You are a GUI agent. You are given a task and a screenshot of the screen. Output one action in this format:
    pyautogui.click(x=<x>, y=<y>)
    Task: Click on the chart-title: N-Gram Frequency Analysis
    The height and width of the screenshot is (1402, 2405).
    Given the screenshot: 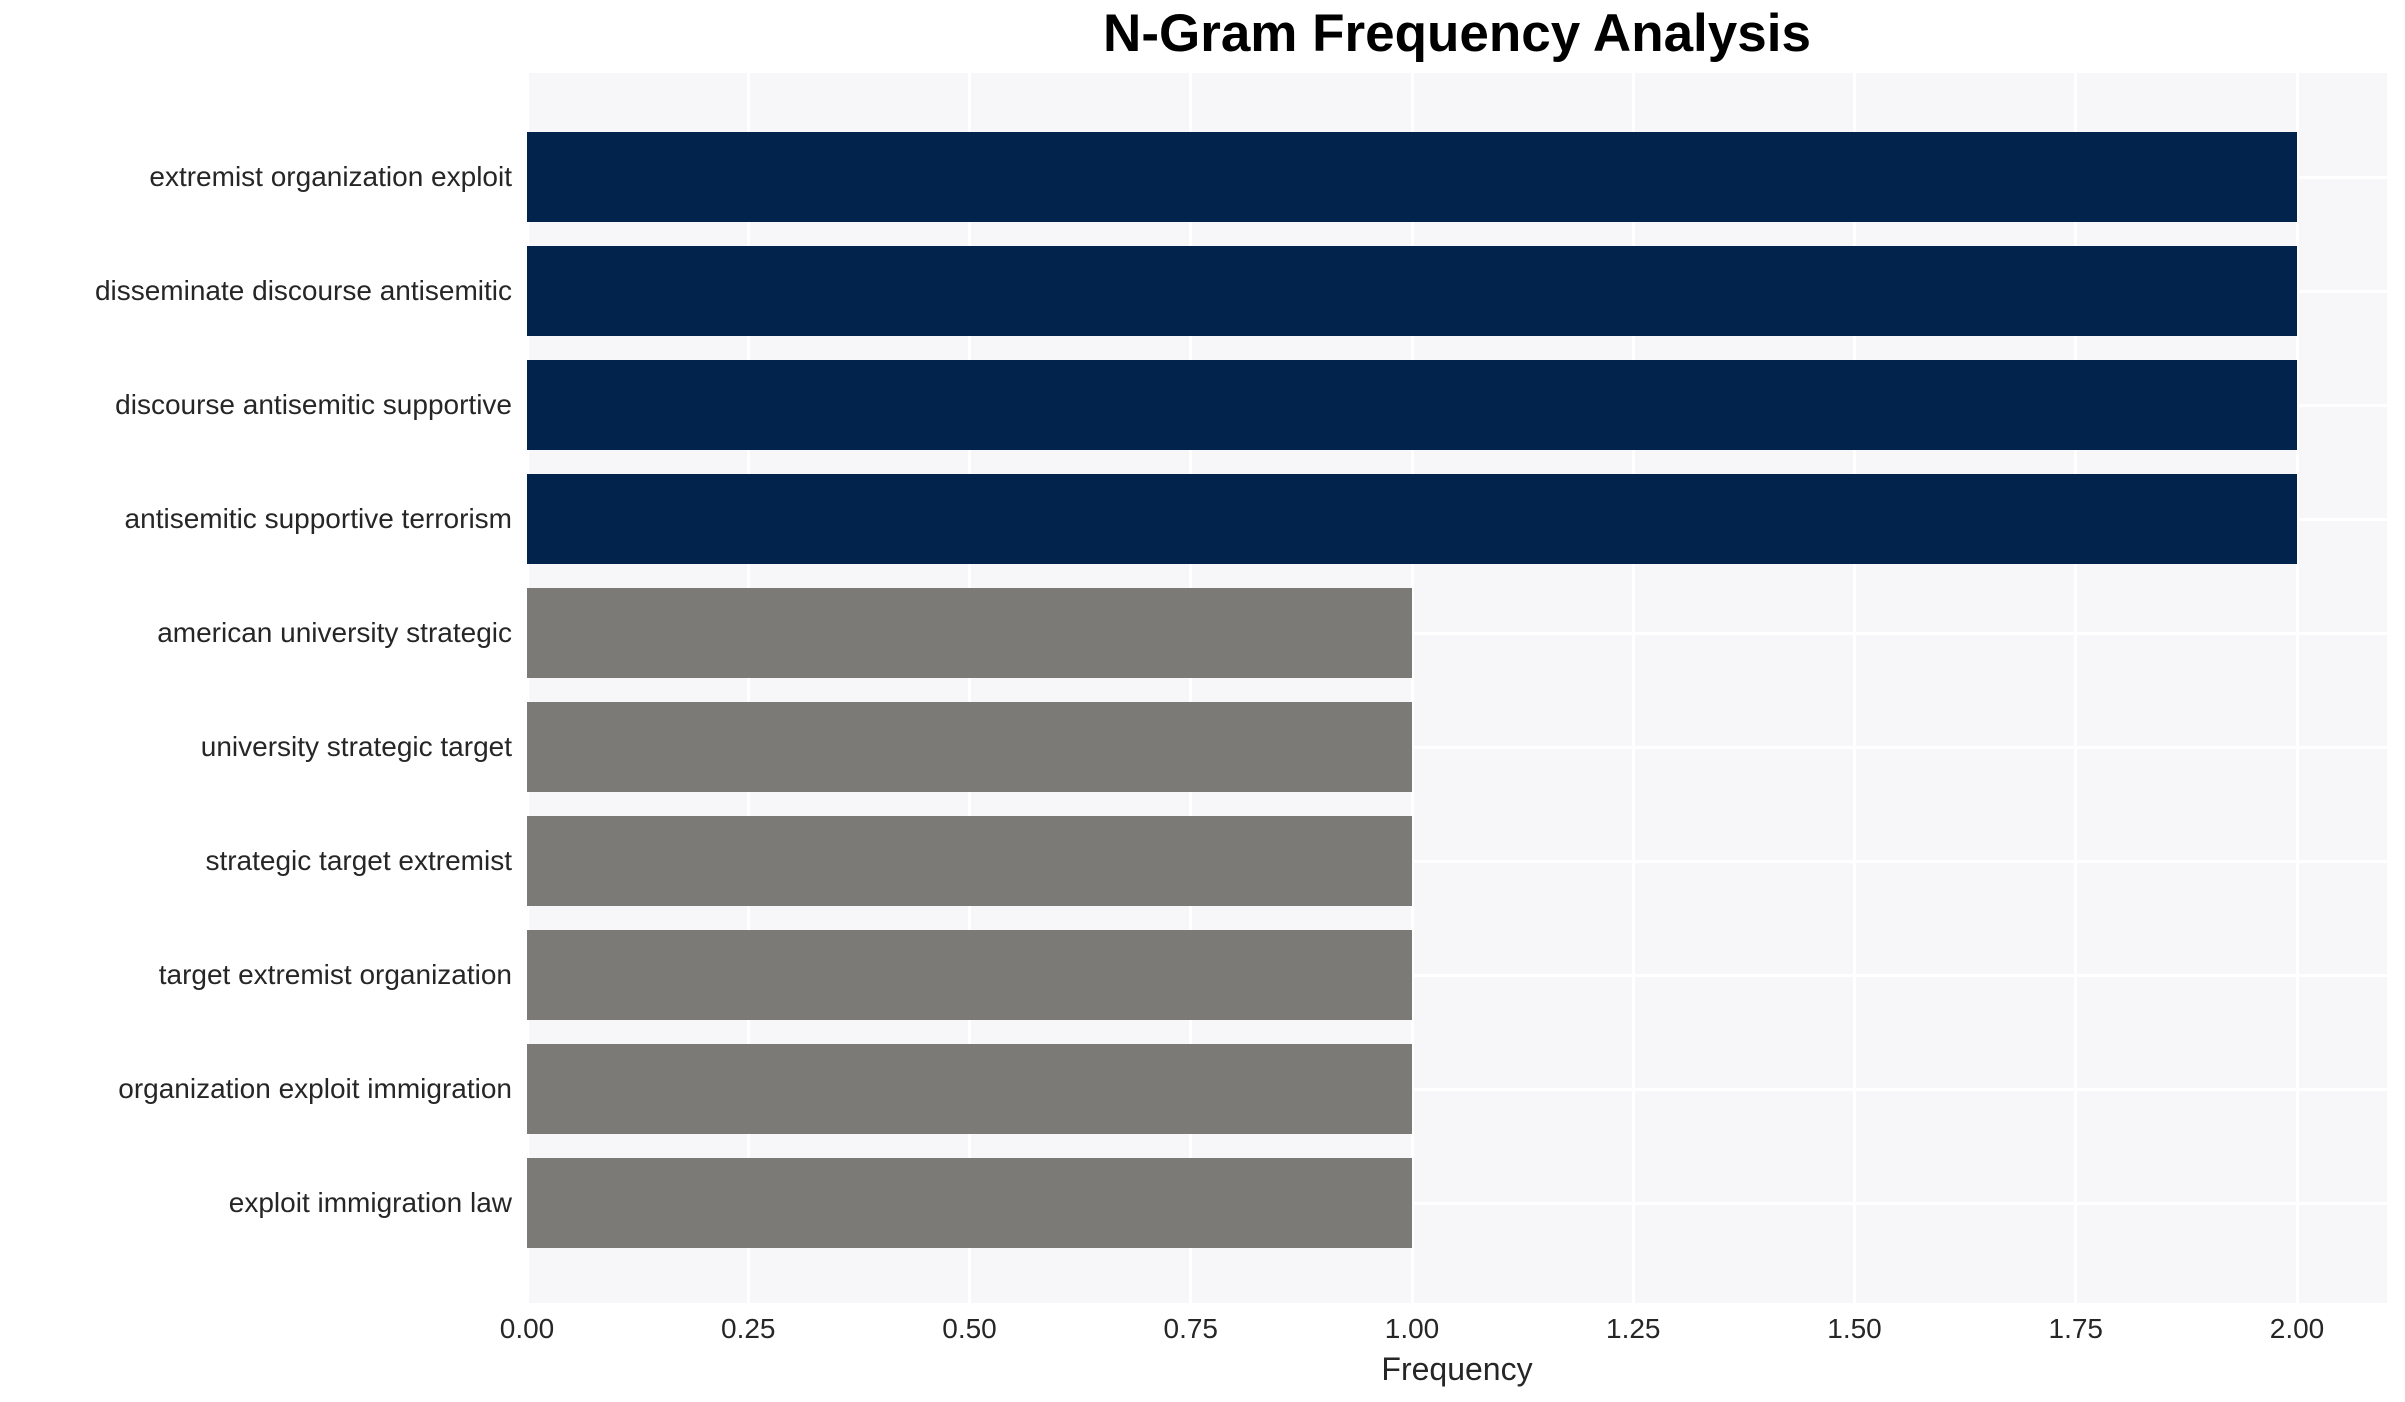 What is the action you would take?
    pyautogui.click(x=1457, y=33)
    